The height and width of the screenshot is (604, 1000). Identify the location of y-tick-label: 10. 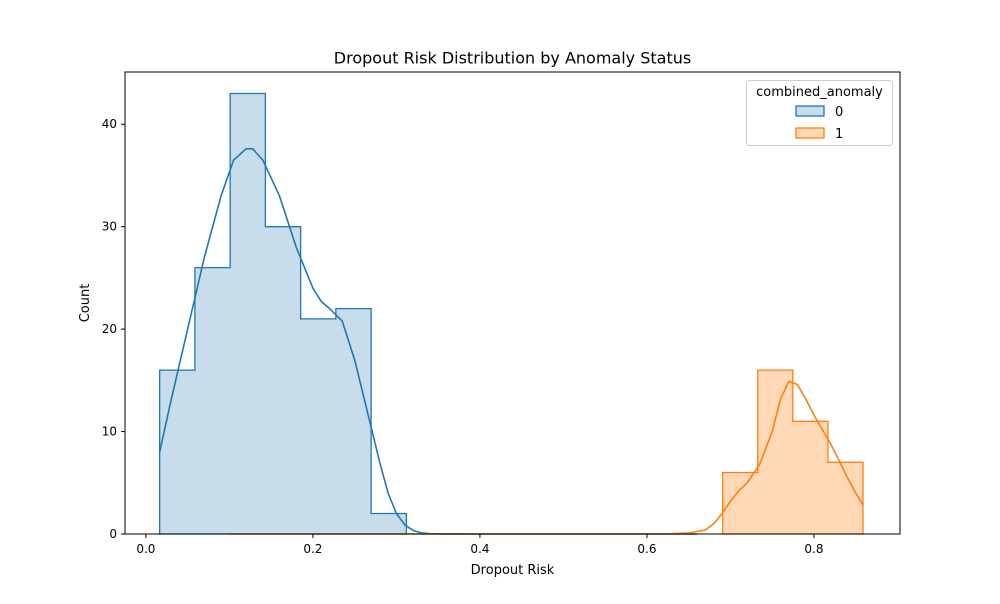
(109, 432).